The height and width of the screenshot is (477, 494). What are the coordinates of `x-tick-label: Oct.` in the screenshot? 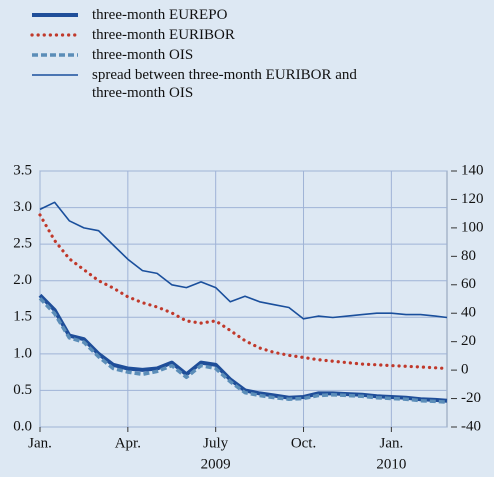 It's located at (303, 443).